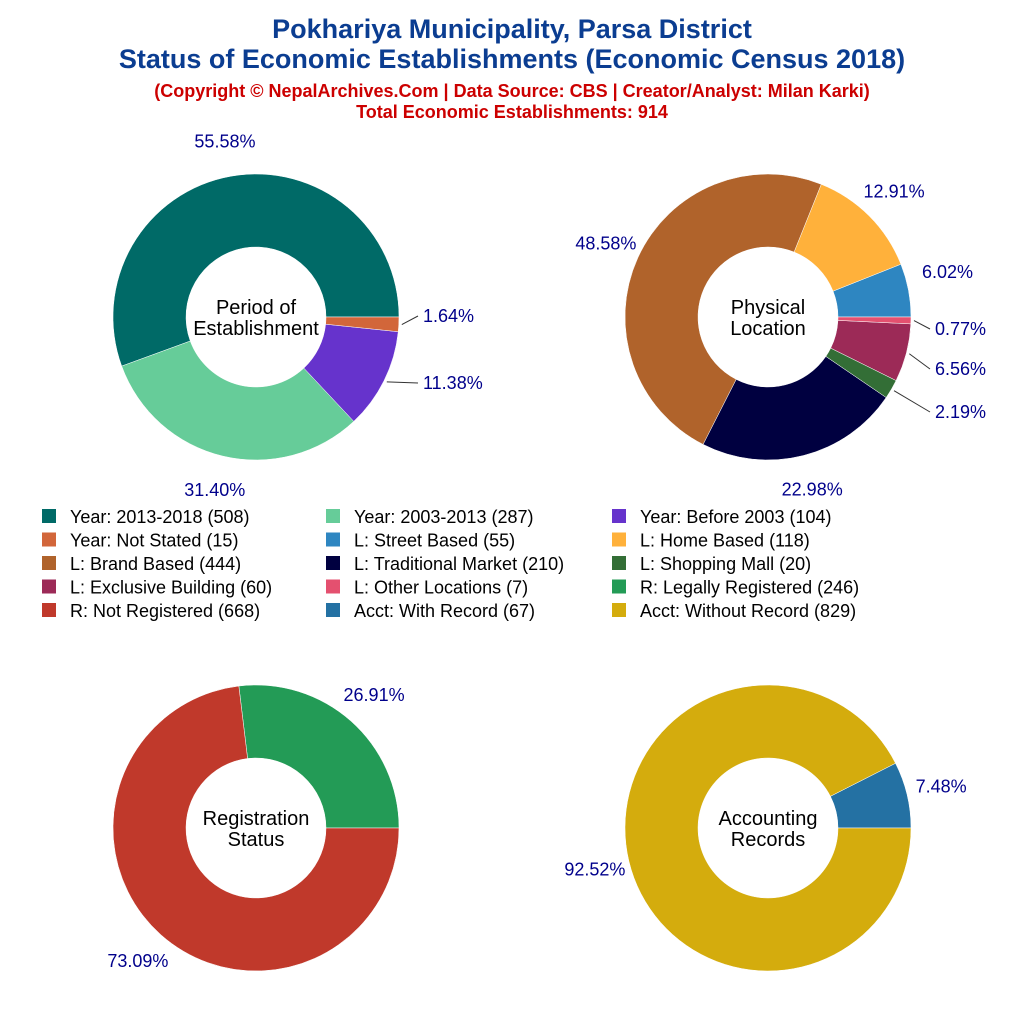 The height and width of the screenshot is (1024, 1024). I want to click on legend-label: L: Shopping Mall (20), so click(725, 564).